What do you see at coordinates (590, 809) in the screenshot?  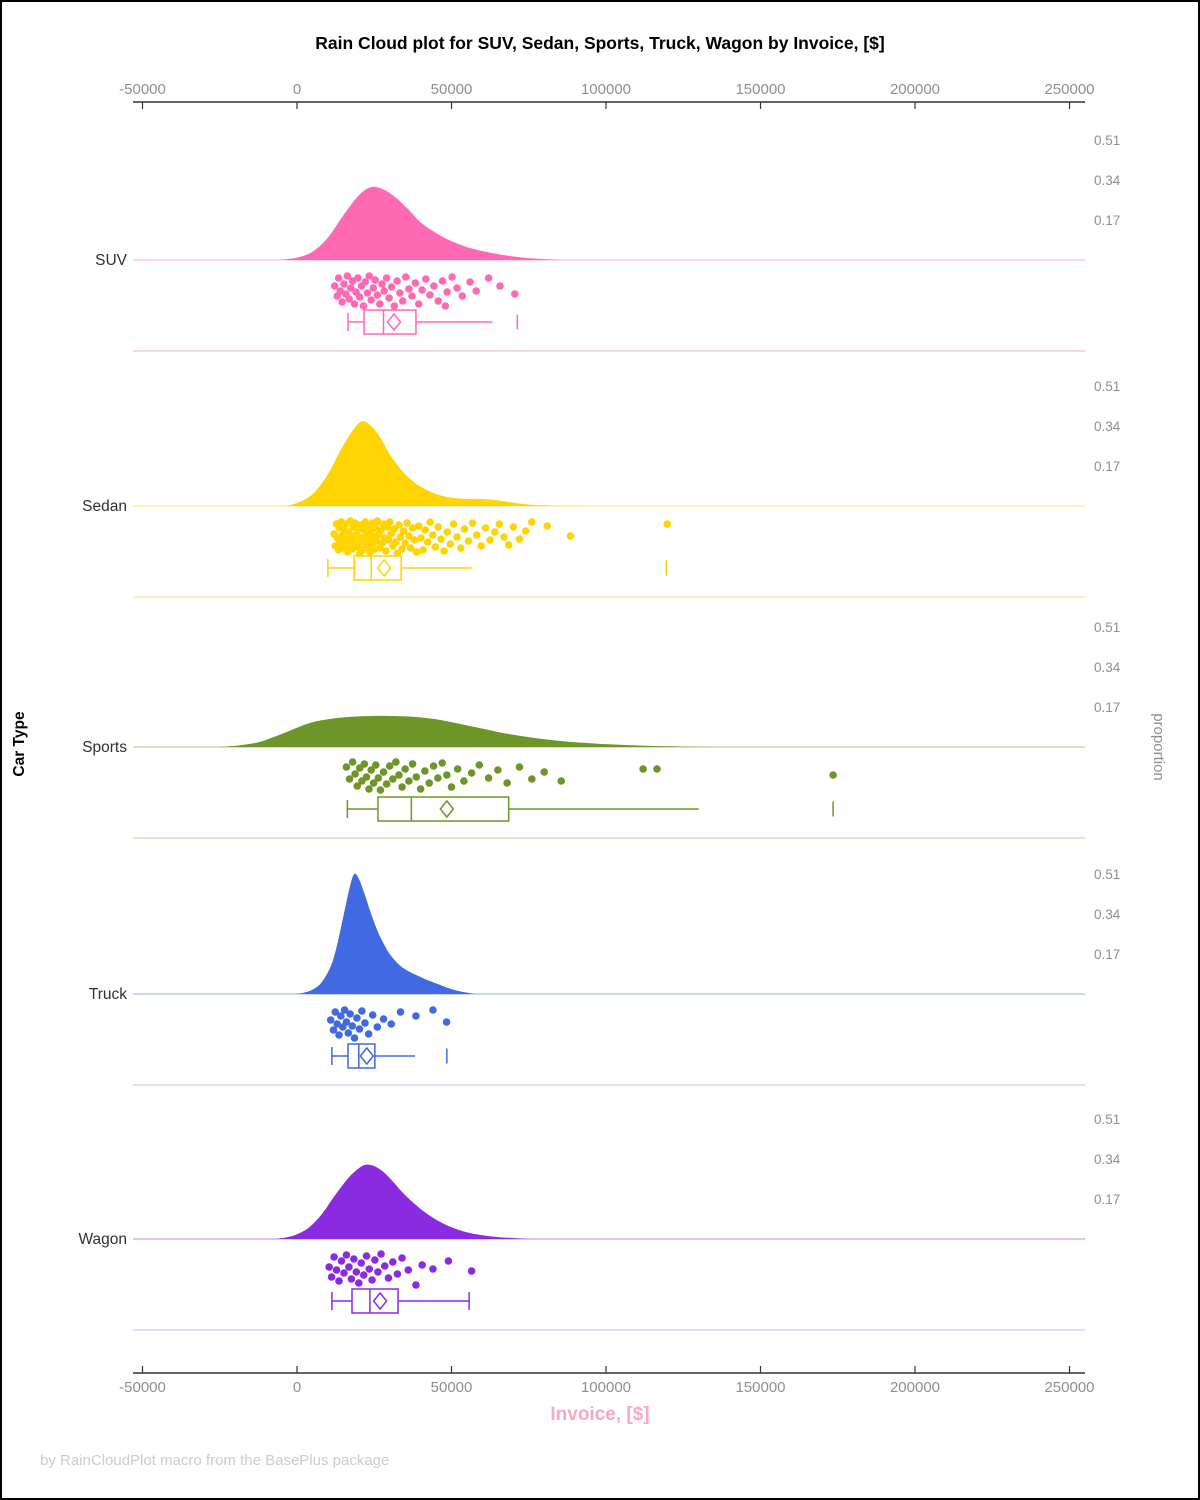 I see `boxplot-sports` at bounding box center [590, 809].